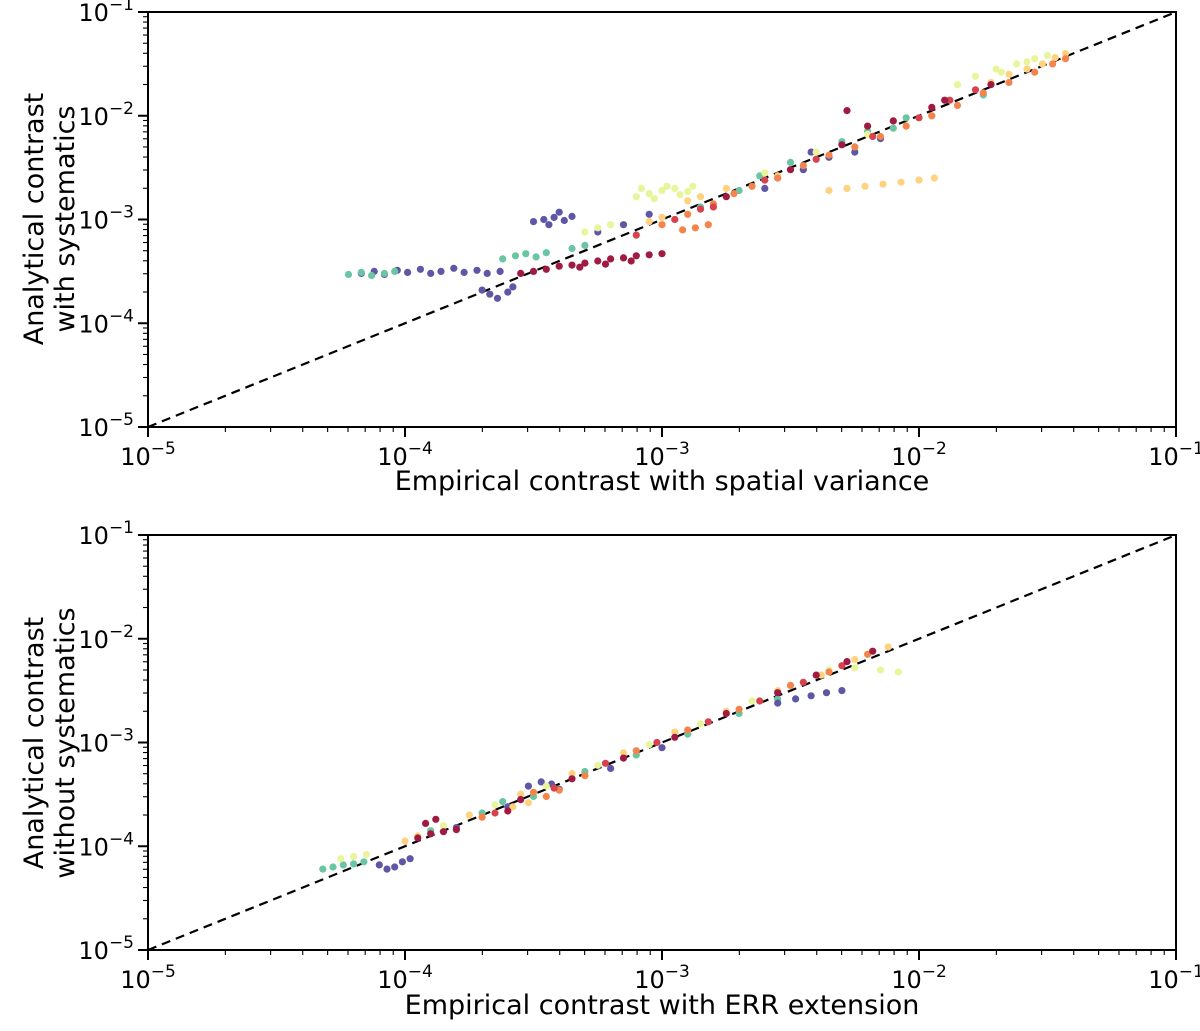  What do you see at coordinates (106, 115) in the screenshot?
I see `top-y-tick-label: 10⁻²` at bounding box center [106, 115].